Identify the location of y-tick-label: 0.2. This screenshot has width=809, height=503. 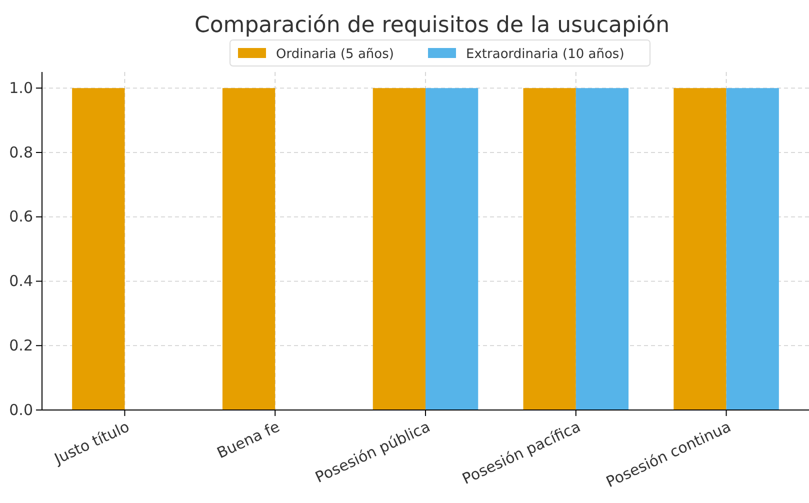
(21, 345).